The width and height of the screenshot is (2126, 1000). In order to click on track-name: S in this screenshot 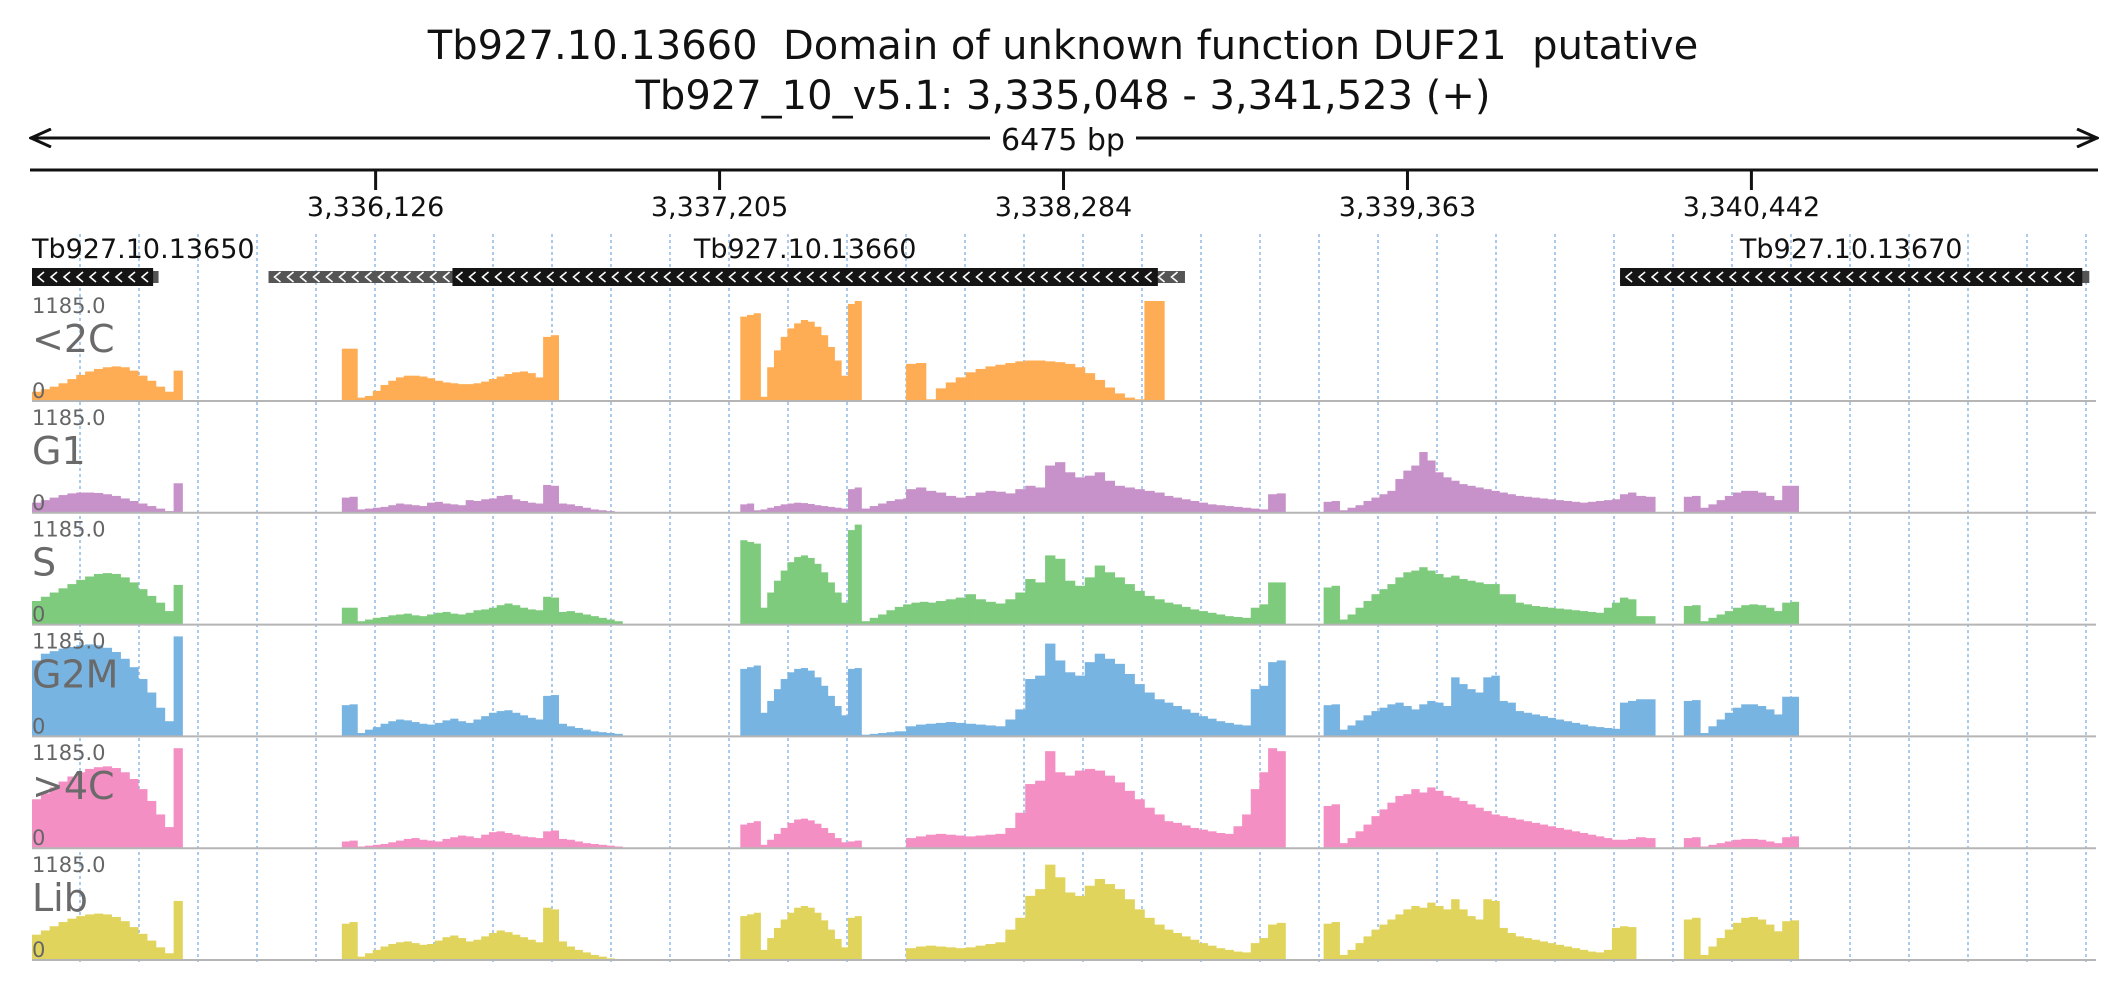, I will do `click(44, 563)`.